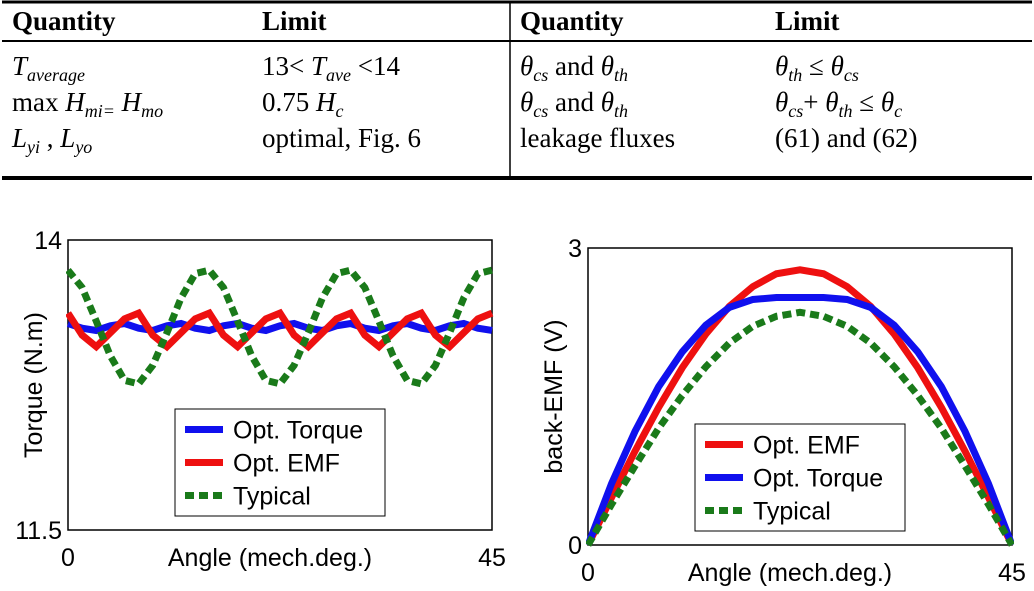 The width and height of the screenshot is (1034, 591). Describe the element at coordinates (48, 241) in the screenshot. I see `y-tick-label: 14` at that location.